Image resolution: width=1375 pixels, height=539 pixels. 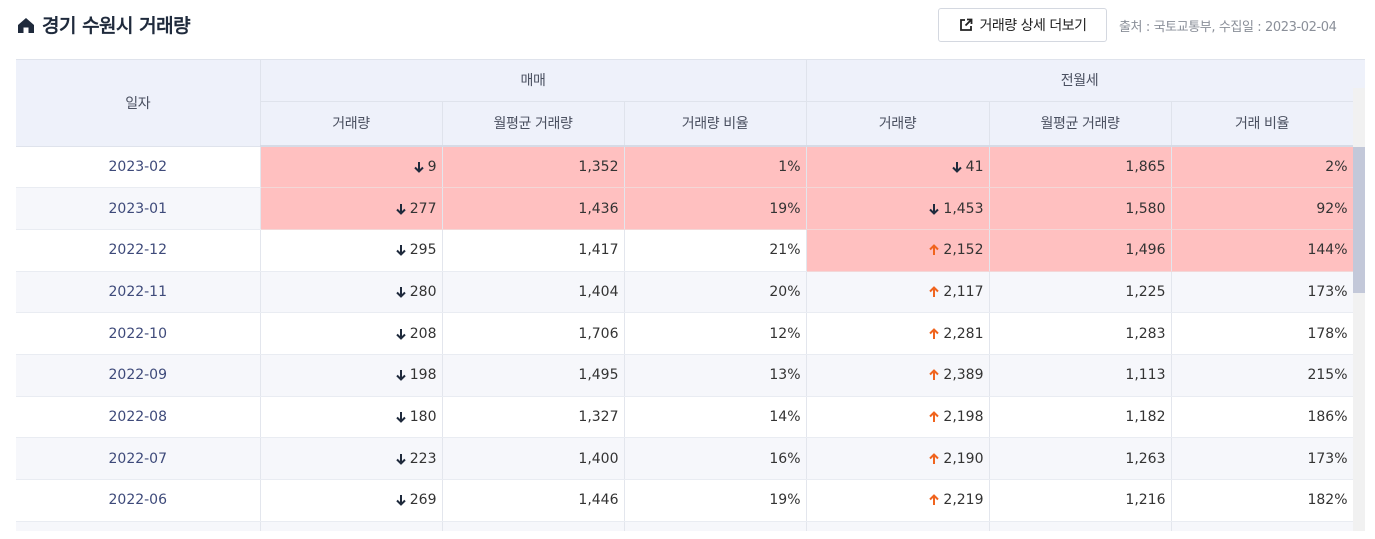 I want to click on cell-sale-volume: 280, so click(x=351, y=292).